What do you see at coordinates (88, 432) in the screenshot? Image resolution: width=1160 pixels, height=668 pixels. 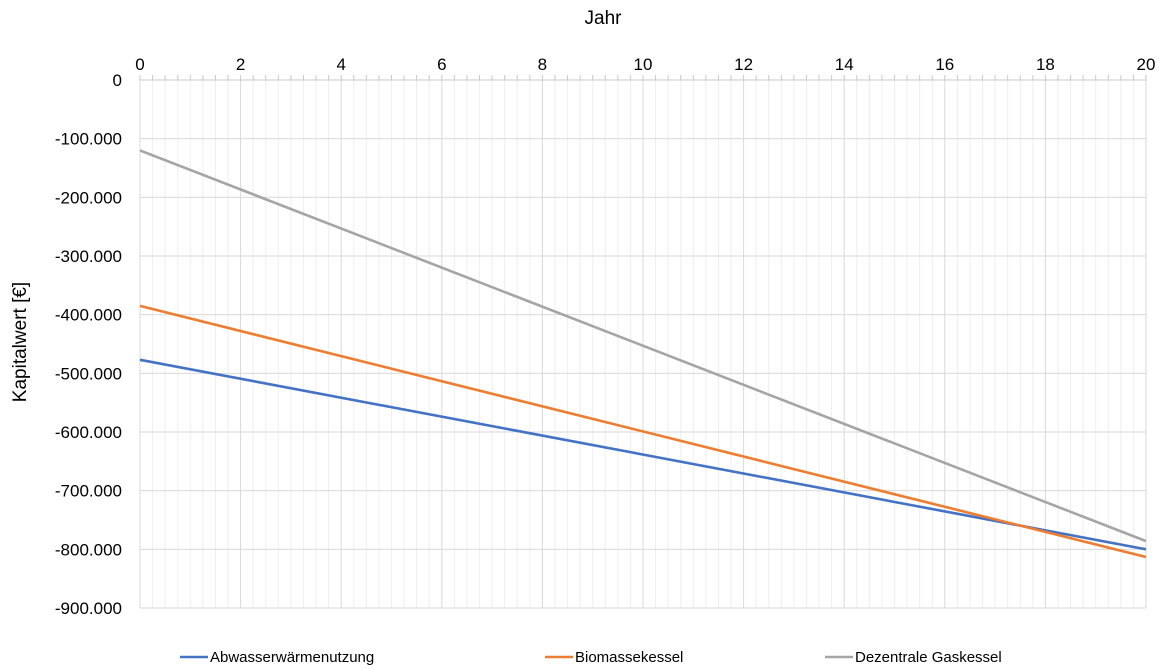 I see `y-tick-label: -600.000` at bounding box center [88, 432].